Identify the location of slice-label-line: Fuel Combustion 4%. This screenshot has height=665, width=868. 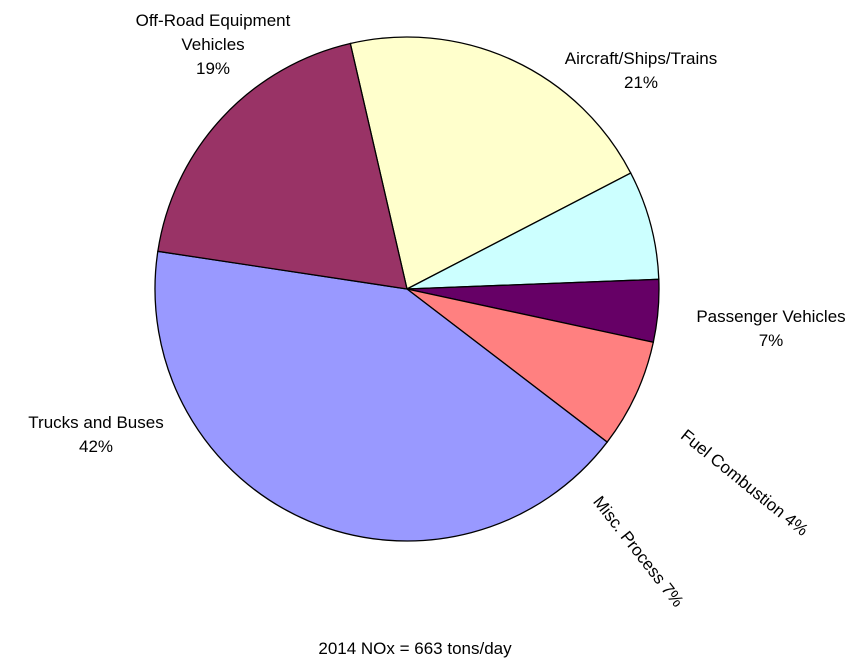
(744, 483).